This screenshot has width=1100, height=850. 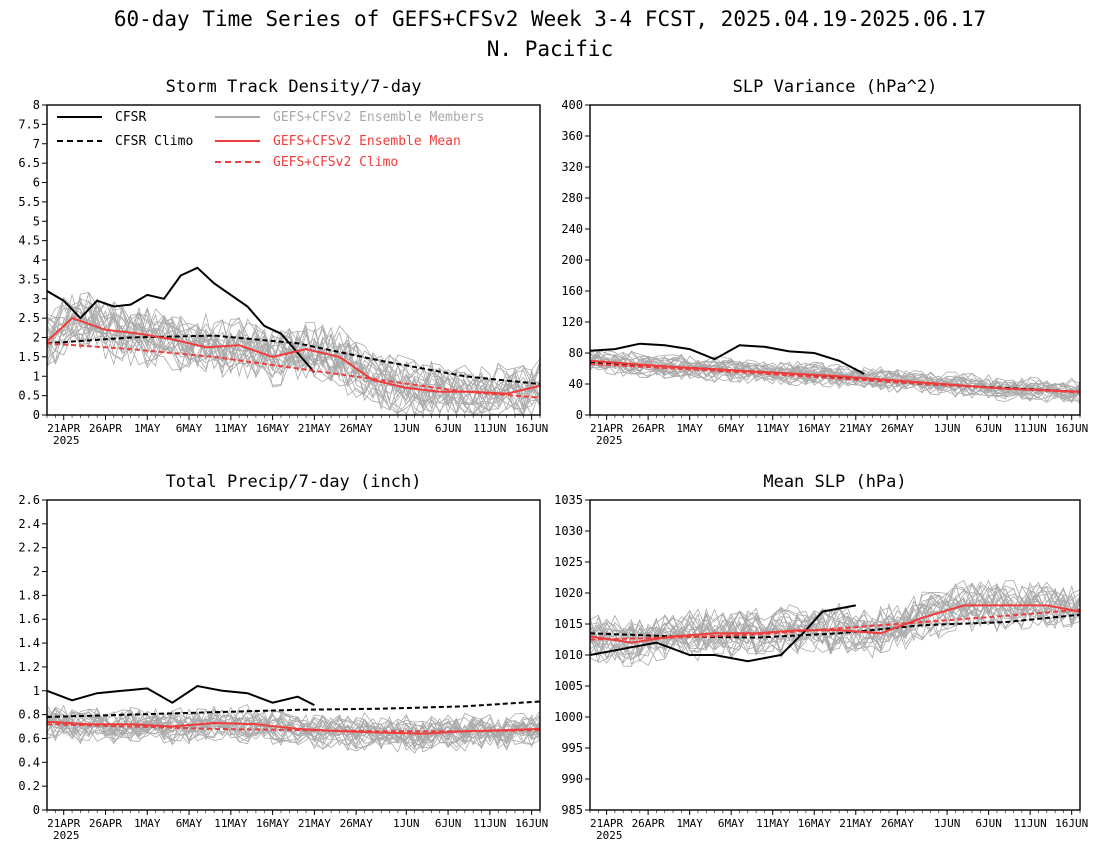 What do you see at coordinates (335, 162) in the screenshot?
I see `legend-label: GEFS+CFSv2 Climo` at bounding box center [335, 162].